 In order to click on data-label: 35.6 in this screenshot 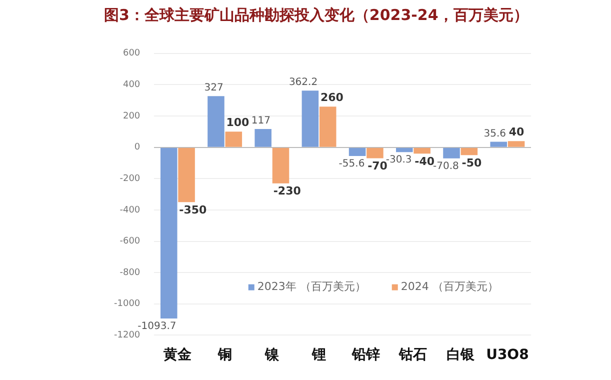, I will do `click(495, 134)`.